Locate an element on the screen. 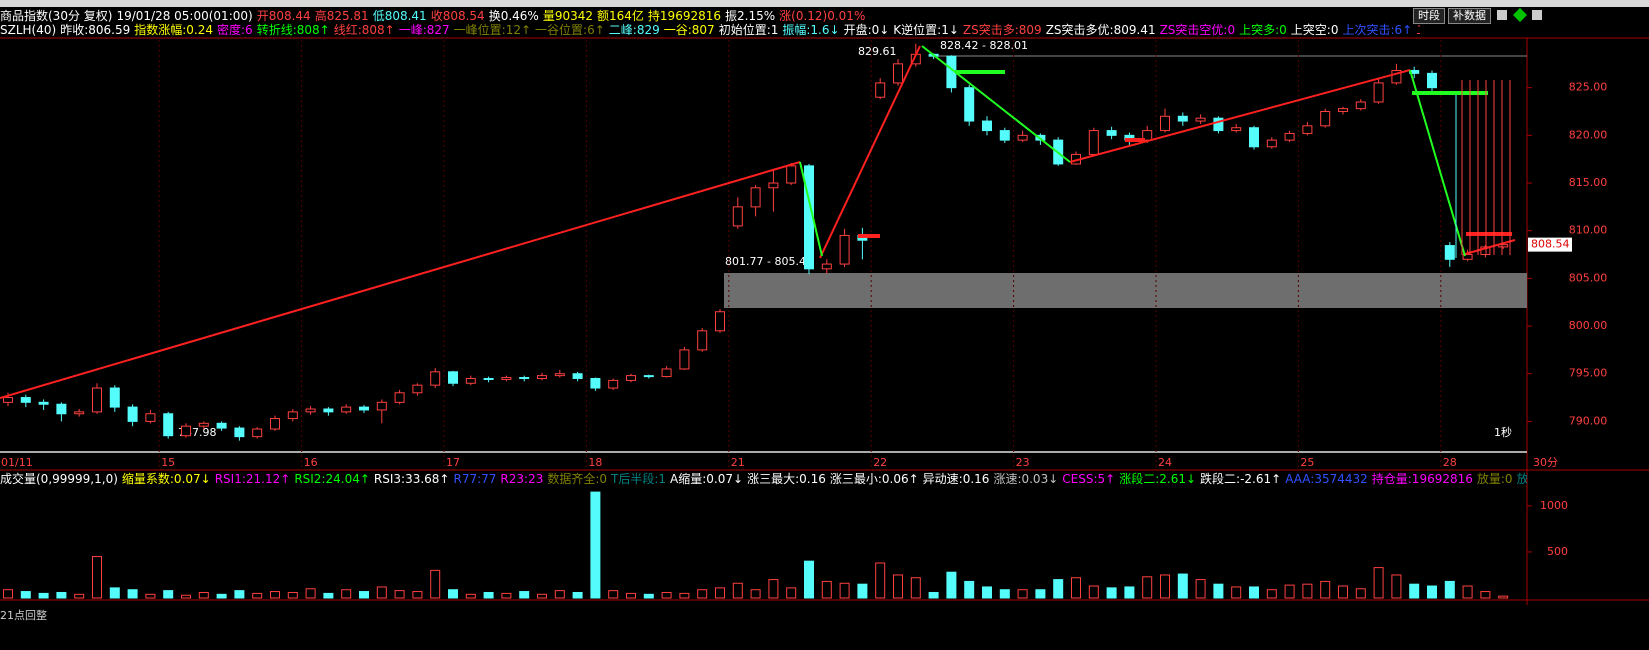 The width and height of the screenshot is (1649, 650). indicator-text: RSI3:33.68↑ is located at coordinates (411, 479).